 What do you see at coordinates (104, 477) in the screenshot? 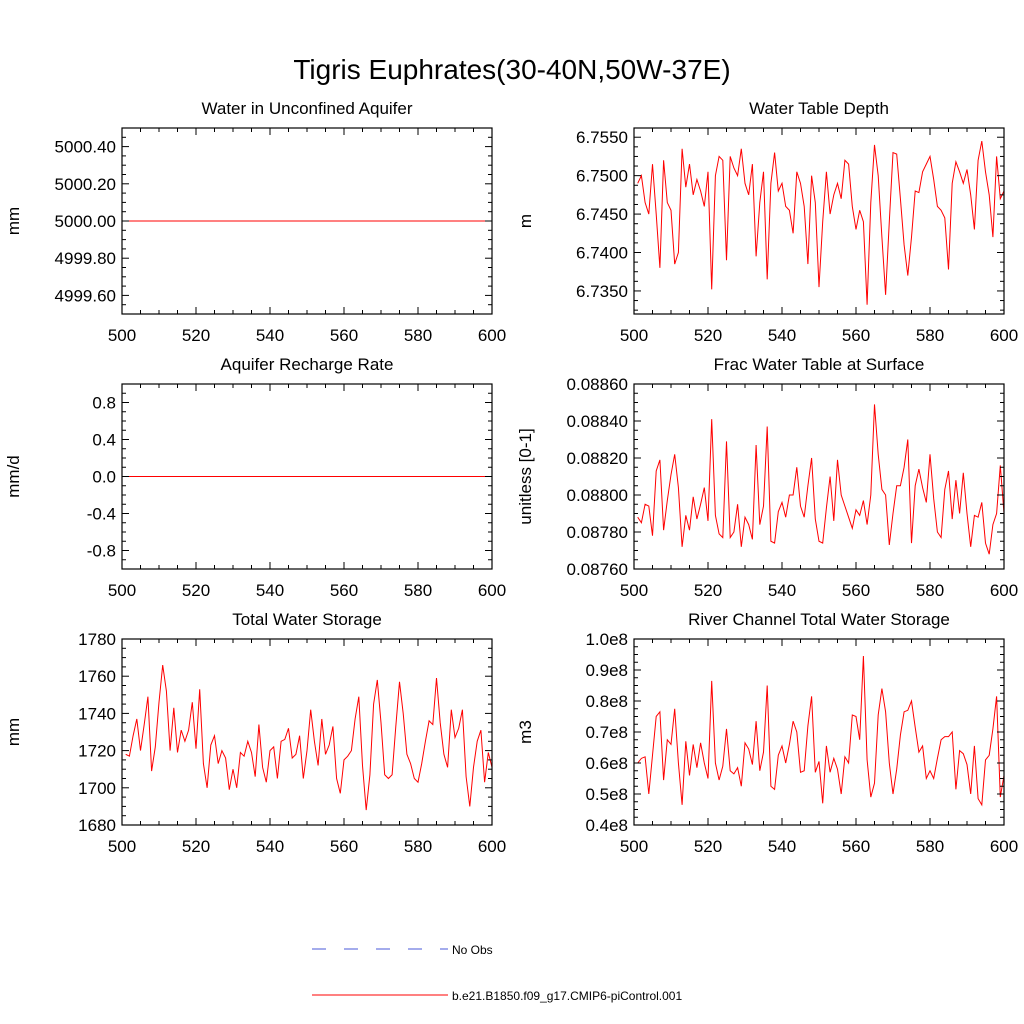
I see `y-tick-label: 0.0` at bounding box center [104, 477].